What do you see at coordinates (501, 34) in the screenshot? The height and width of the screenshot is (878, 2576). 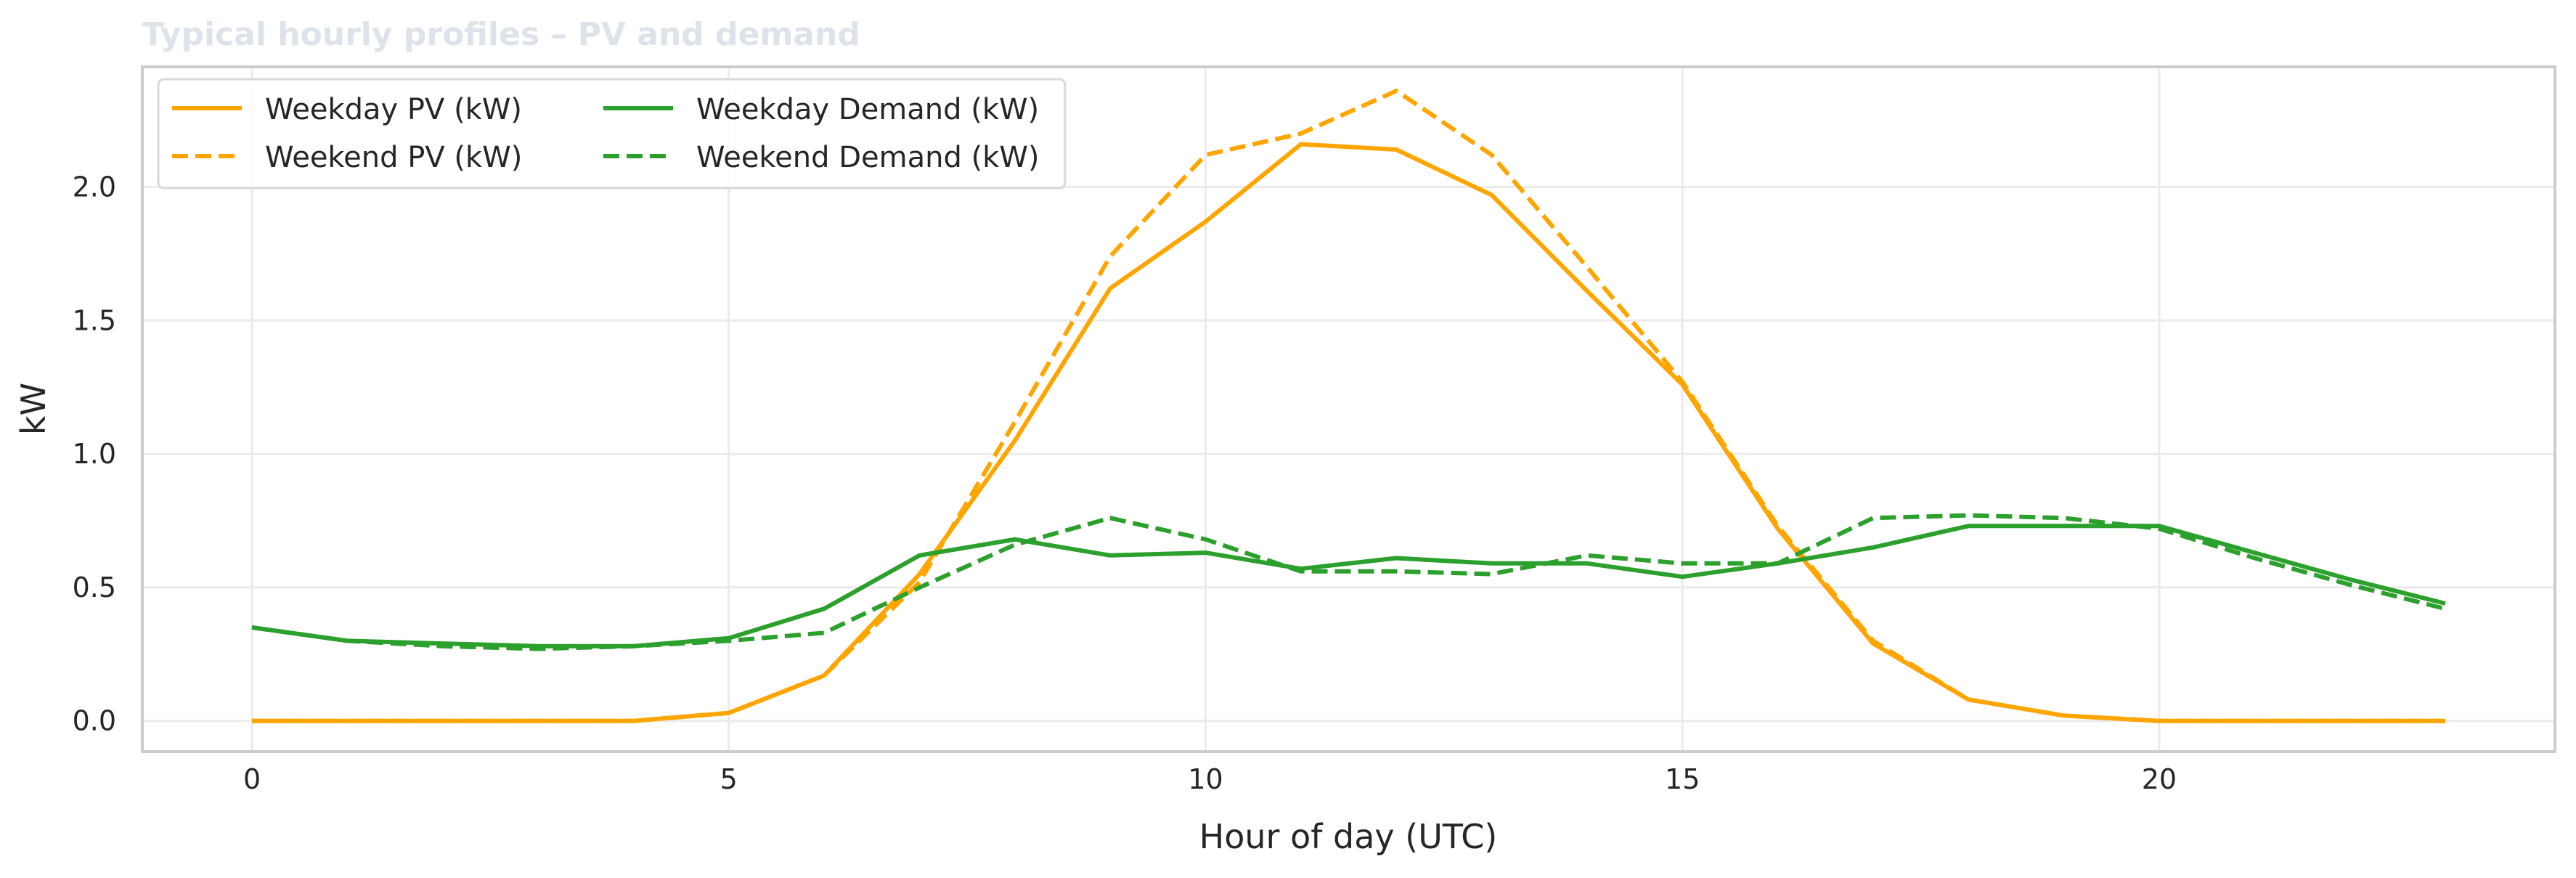 I see `chart-title: Typical hourly profiles – PV and demand` at bounding box center [501, 34].